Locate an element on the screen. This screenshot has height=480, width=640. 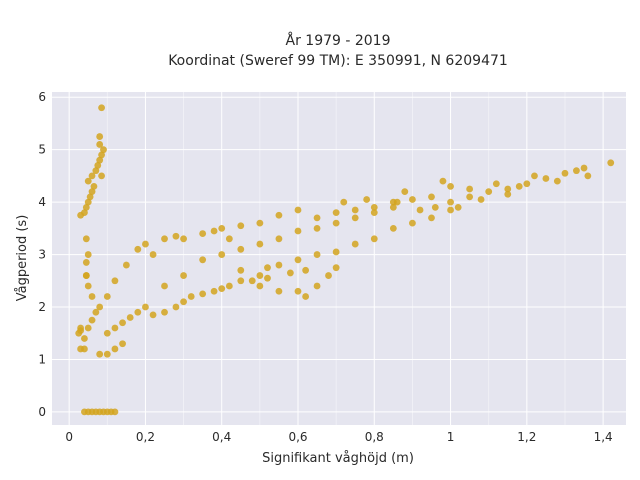
x-tick-label: 0,6 is located at coordinates (297, 437).